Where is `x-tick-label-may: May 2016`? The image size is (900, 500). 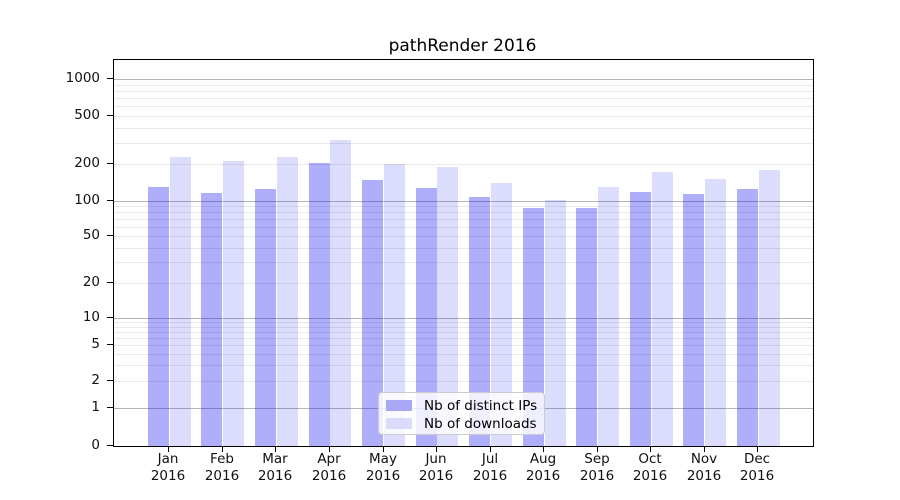
x-tick-label-may: May 2016 is located at coordinates (383, 467).